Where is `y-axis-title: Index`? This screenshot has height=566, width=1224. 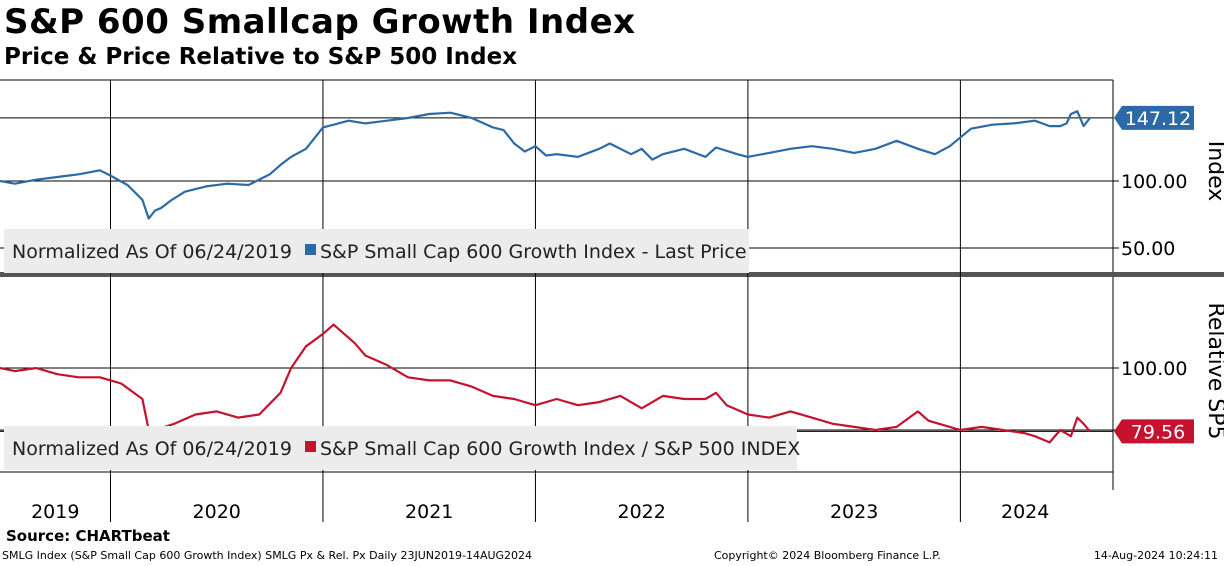 y-axis-title: Index is located at coordinates (1213, 171).